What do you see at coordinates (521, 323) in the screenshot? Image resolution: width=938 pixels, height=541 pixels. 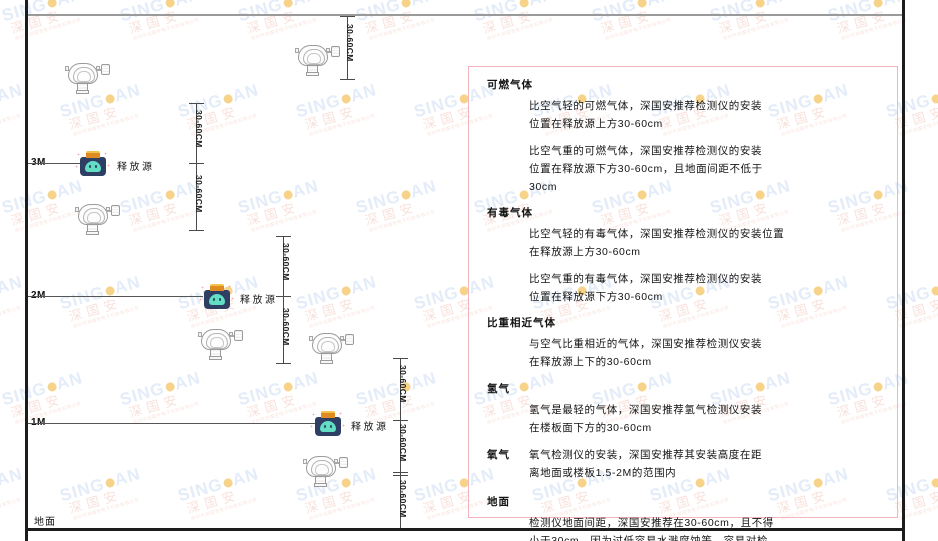 I see `panel-section-title: 比重相近气体` at bounding box center [521, 323].